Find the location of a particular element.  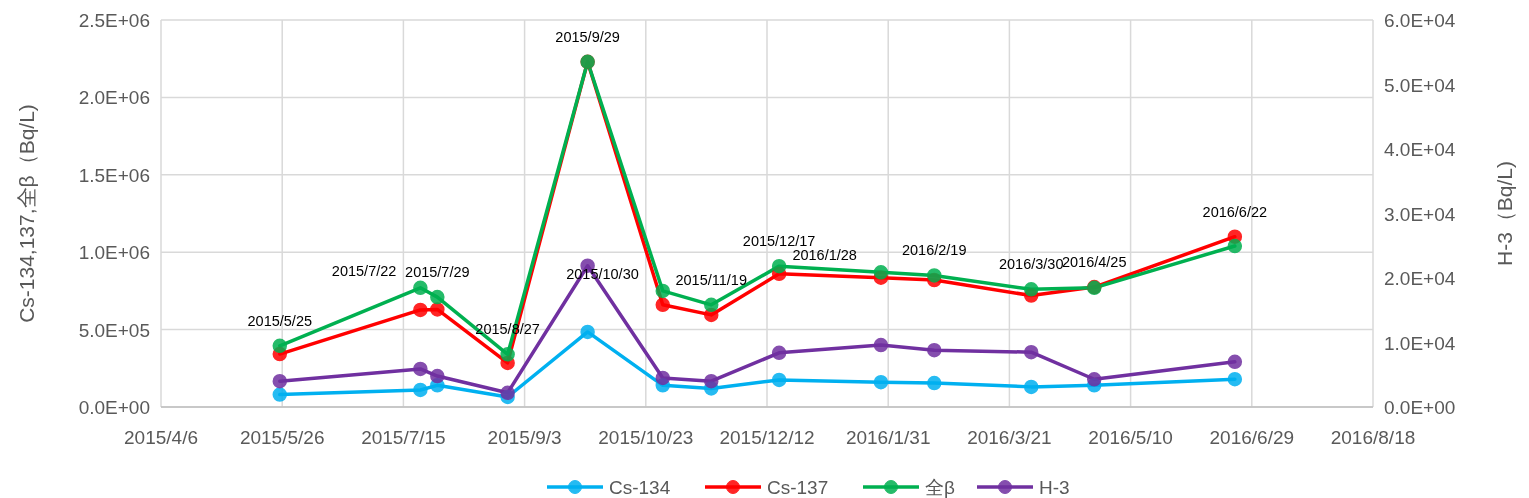

annotation: 2015/12/17 is located at coordinates (779, 241).